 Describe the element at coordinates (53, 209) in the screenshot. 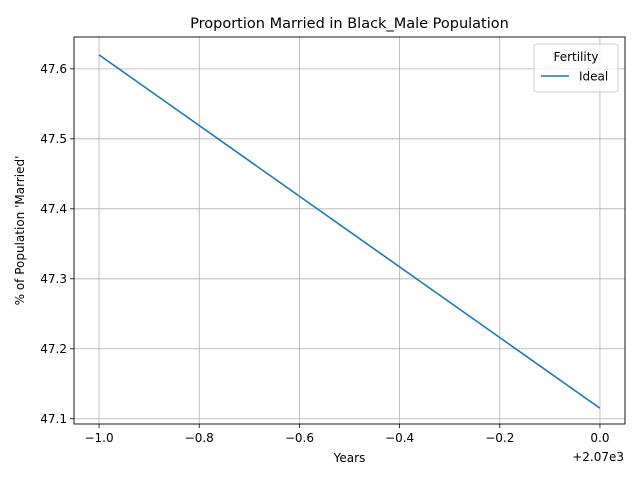

I see `y-tick-label: 47.4` at that location.